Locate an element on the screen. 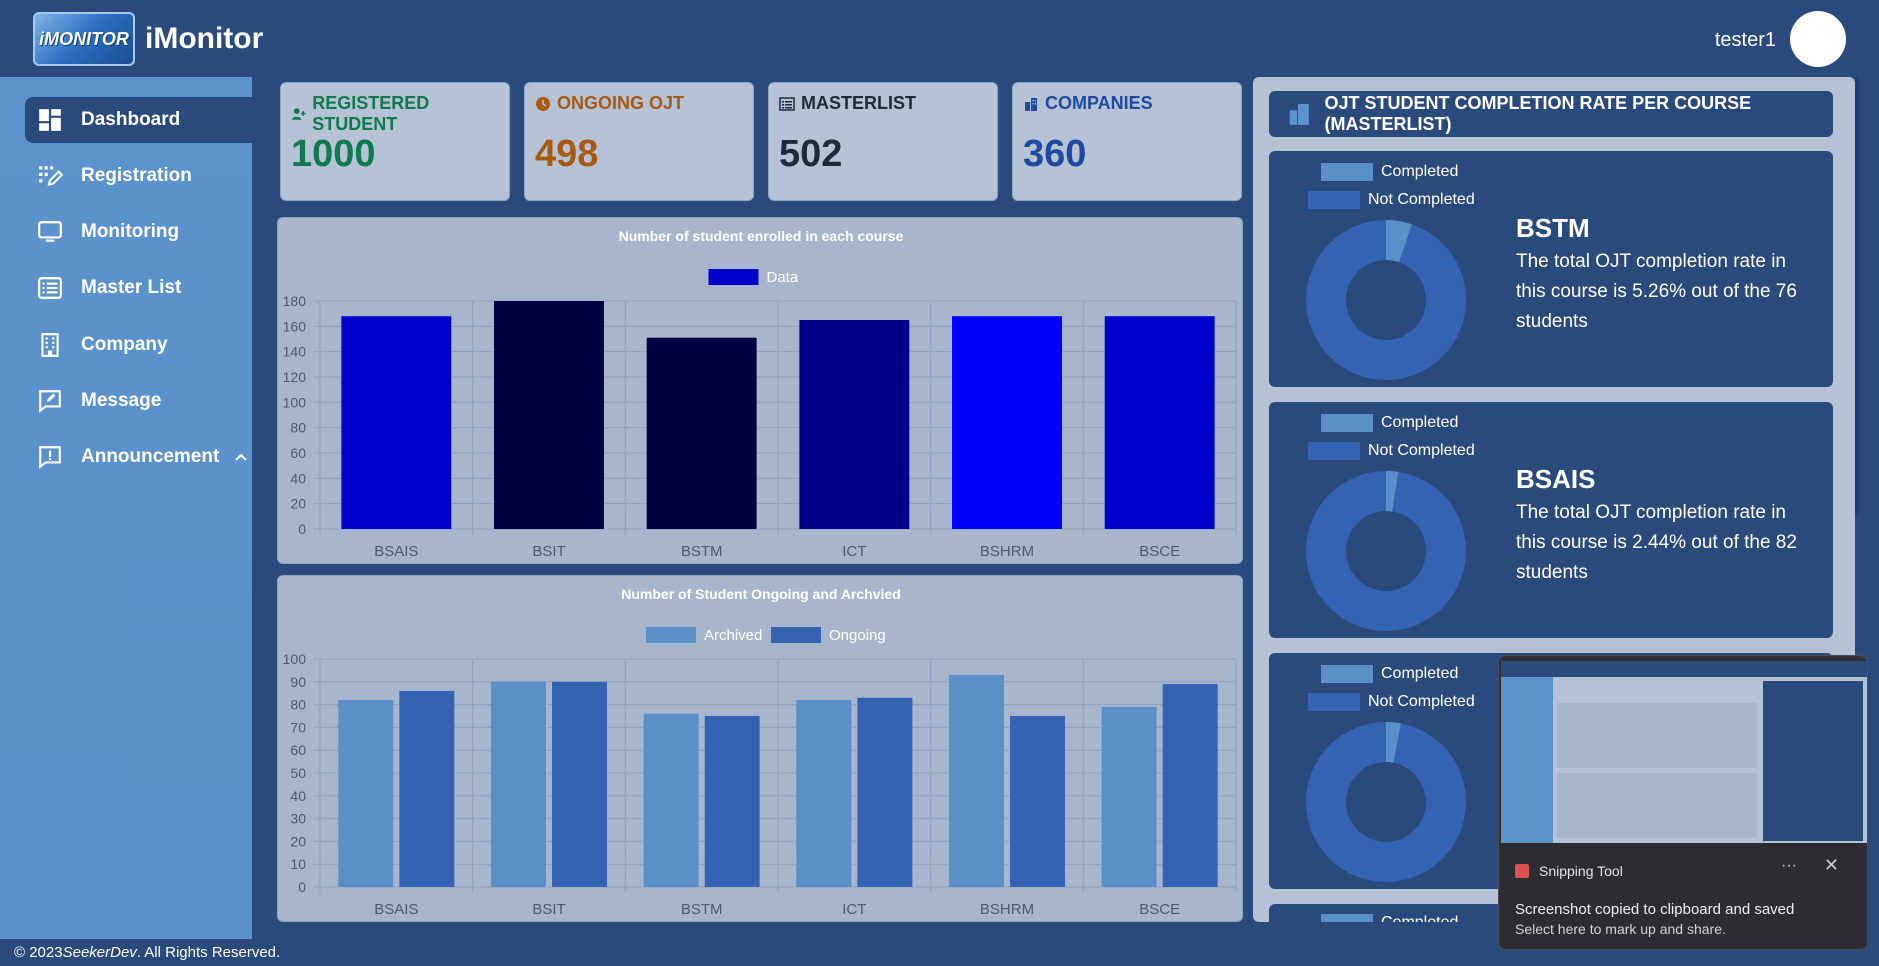  x-tick-label: ICT is located at coordinates (854, 909).